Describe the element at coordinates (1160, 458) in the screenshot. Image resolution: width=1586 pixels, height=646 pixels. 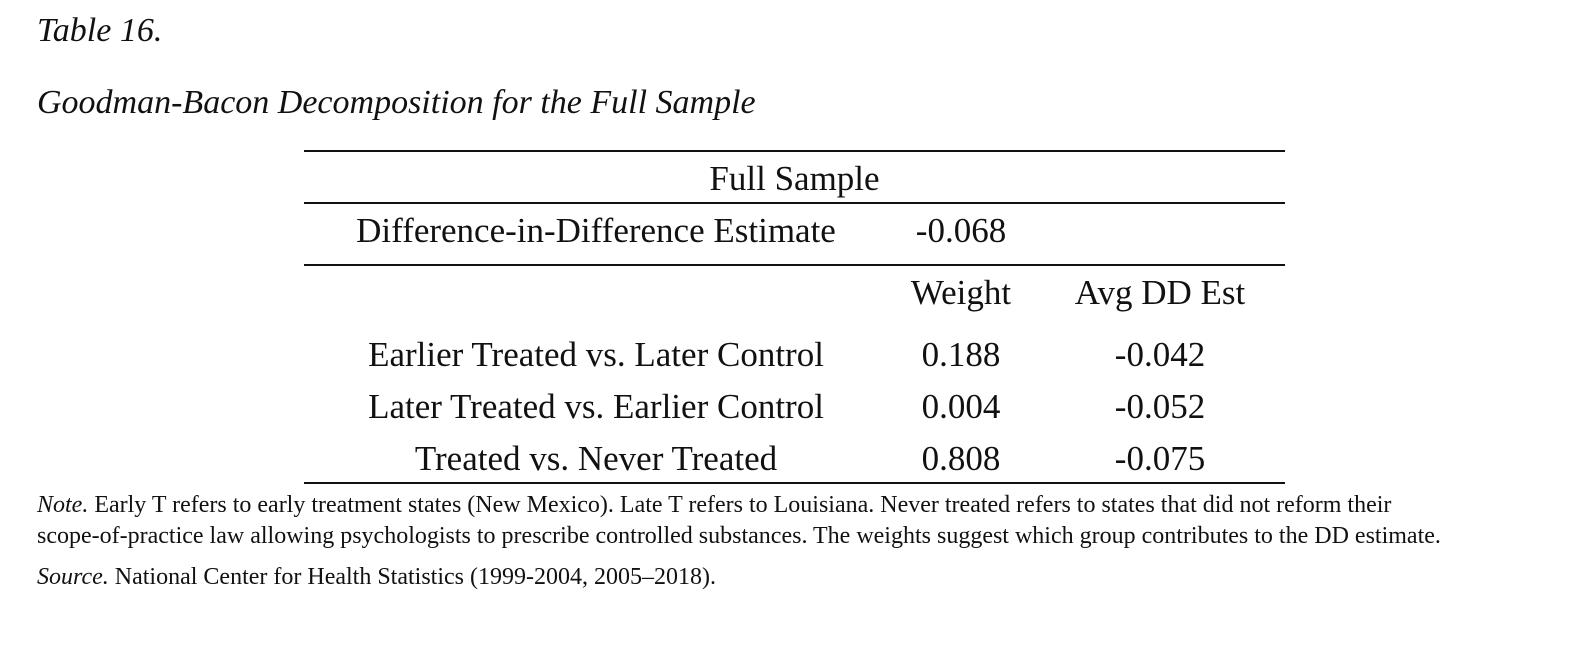
I see `row-avg-dd: -0.075` at that location.